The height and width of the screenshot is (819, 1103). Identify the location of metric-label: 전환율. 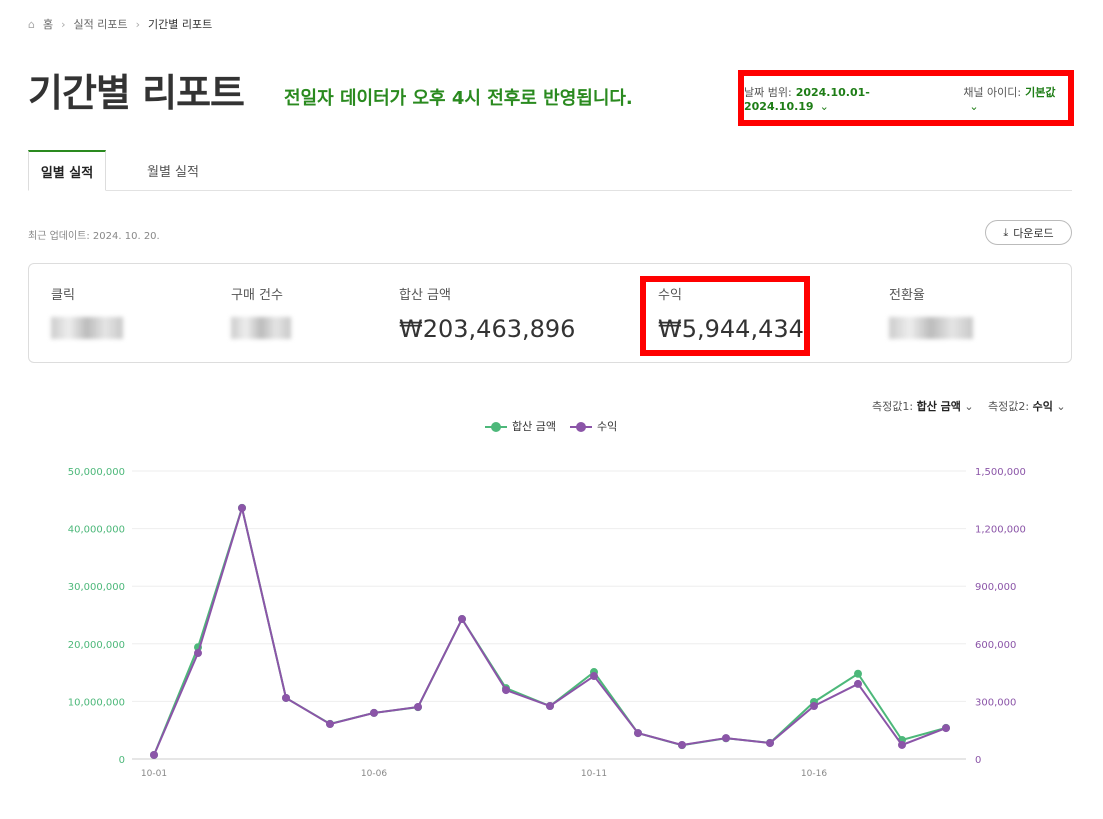
(907, 295).